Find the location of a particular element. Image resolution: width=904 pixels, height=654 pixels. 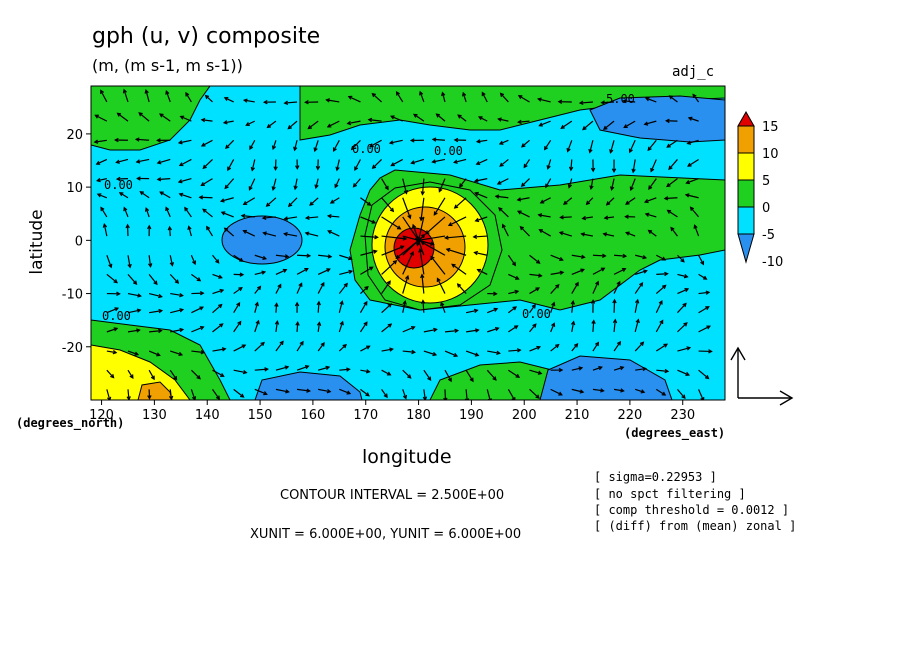

x-tick-label: 220 is located at coordinates (629, 415).